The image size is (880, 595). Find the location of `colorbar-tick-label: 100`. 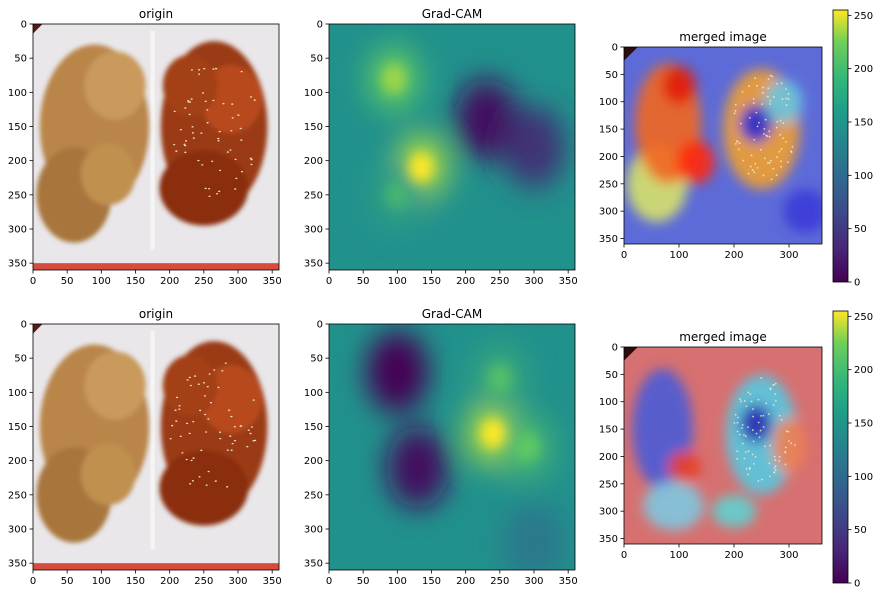

colorbar-tick-label: 100 is located at coordinates (863, 176).